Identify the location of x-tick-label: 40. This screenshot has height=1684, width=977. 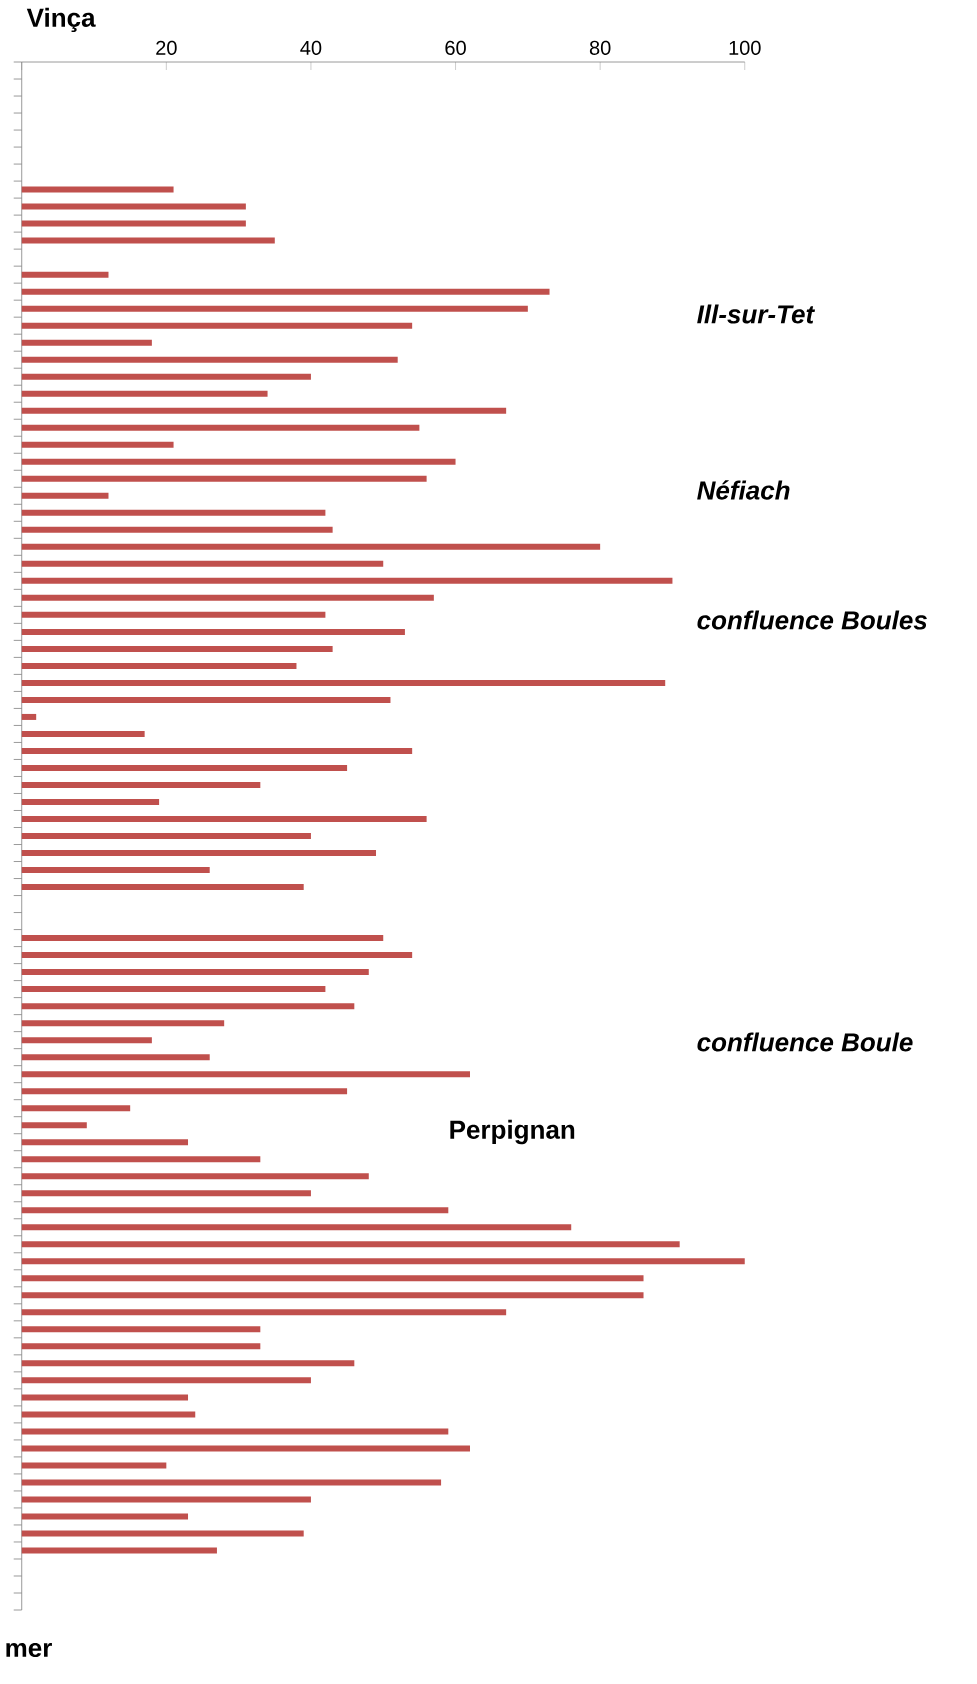
(311, 47).